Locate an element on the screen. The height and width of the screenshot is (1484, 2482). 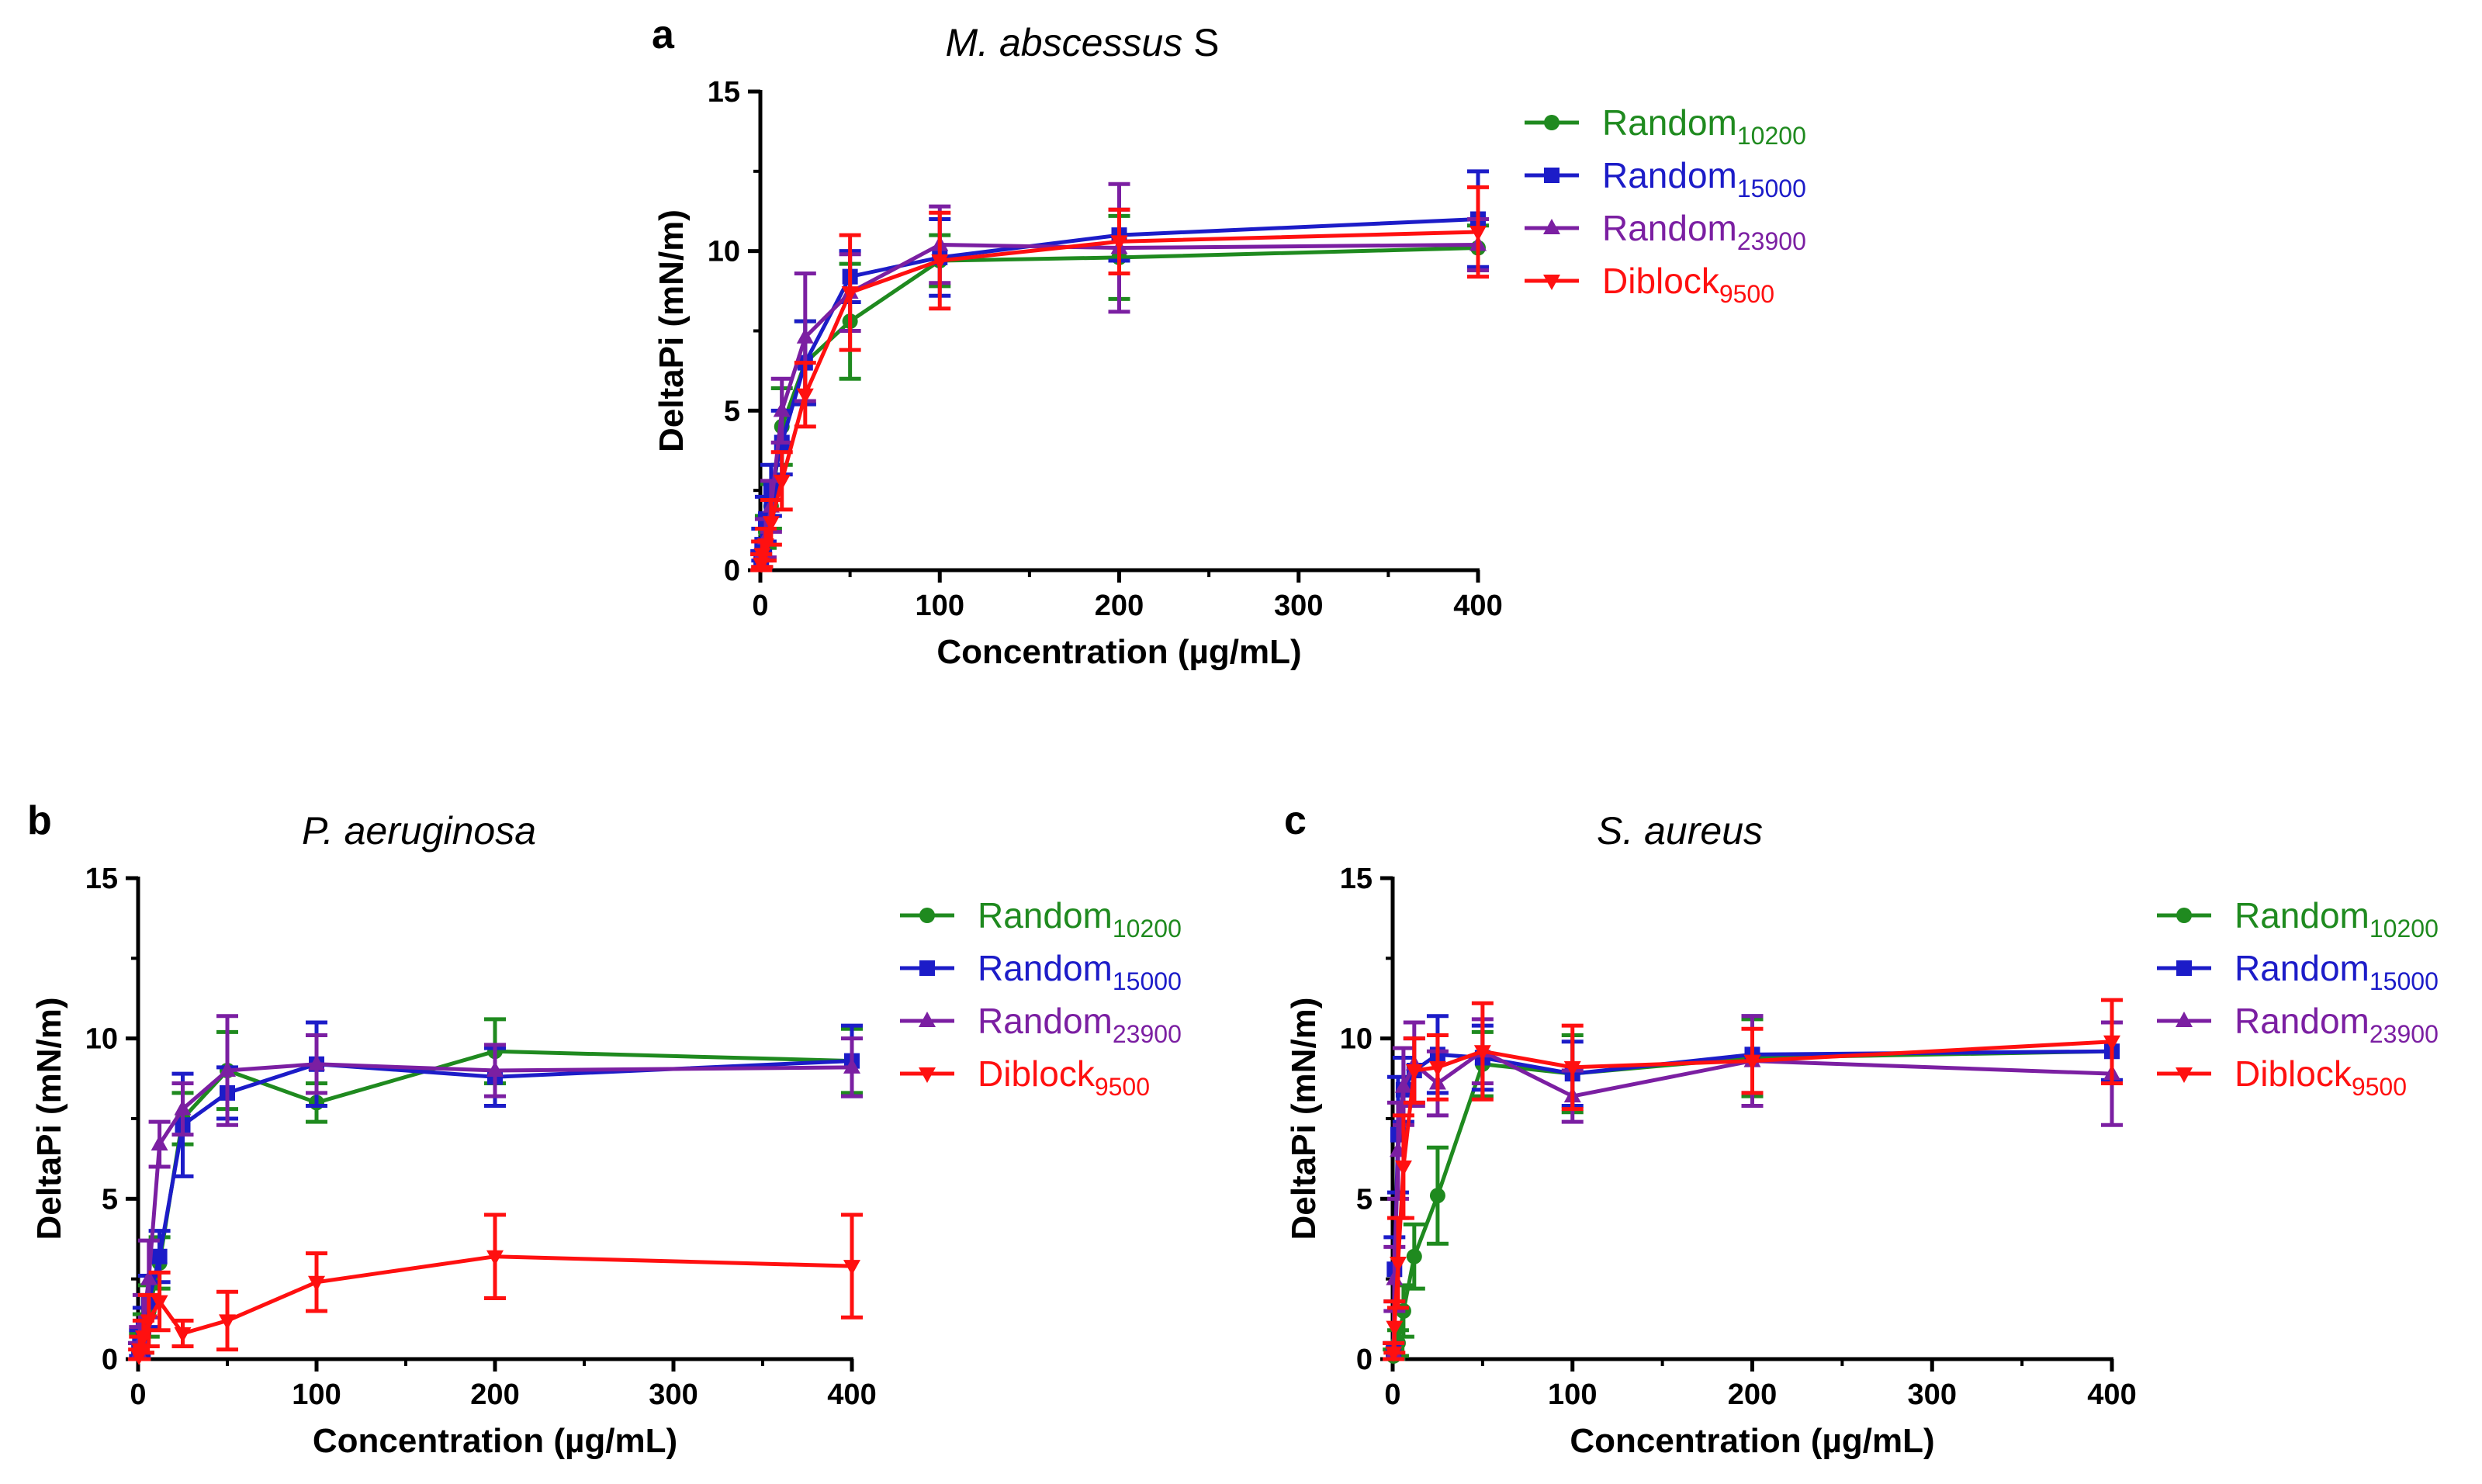
legend-subscript: 10200 is located at coordinates (2404, 929).